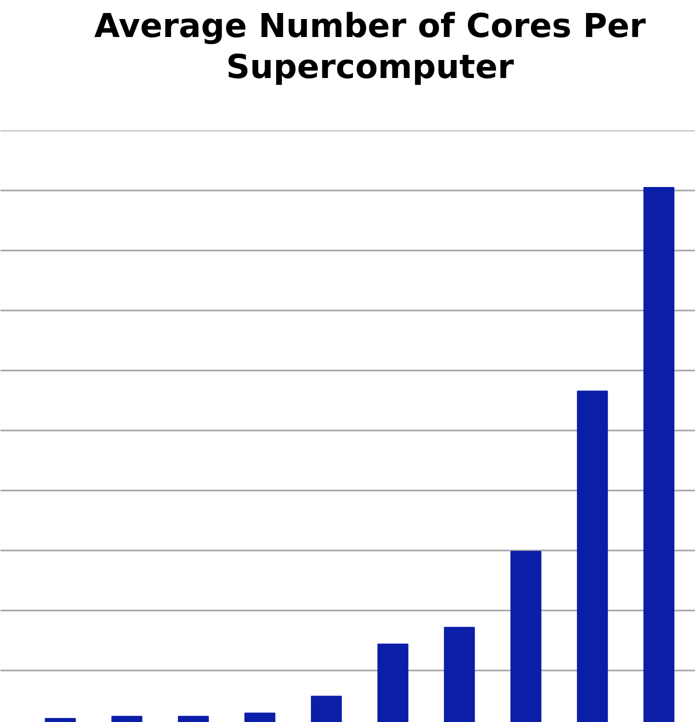  Describe the element at coordinates (370, 46) in the screenshot. I see `chart-title: Average Number of Cores Per Supercomputer` at that location.